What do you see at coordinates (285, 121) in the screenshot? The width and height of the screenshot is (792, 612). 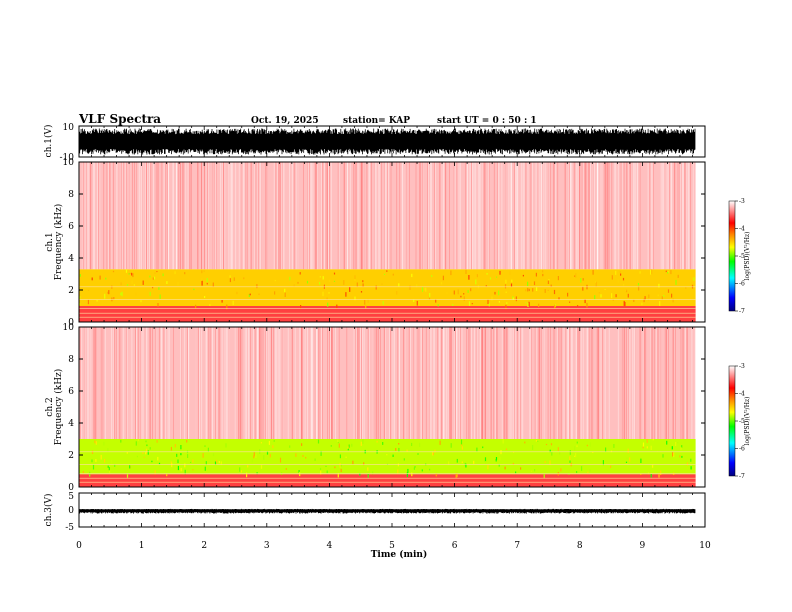 I see `date-label: Oct. 19, 2025` at bounding box center [285, 121].